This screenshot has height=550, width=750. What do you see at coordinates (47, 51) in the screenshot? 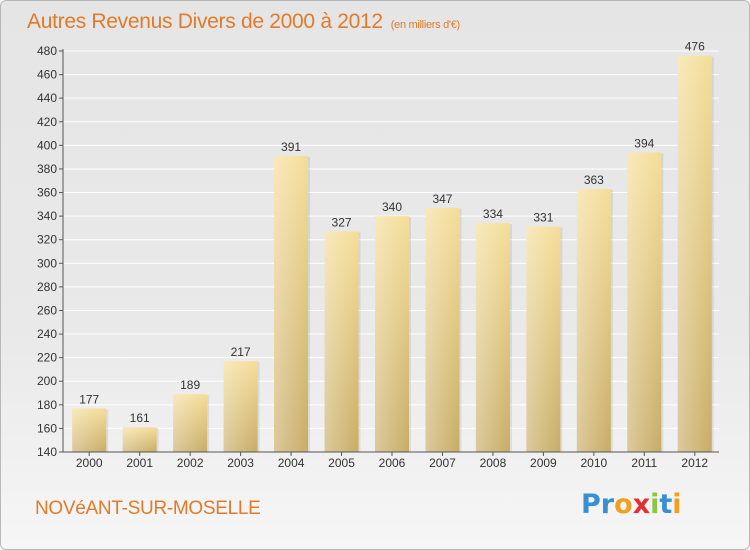
I see `y-tick-label: 480` at bounding box center [47, 51].